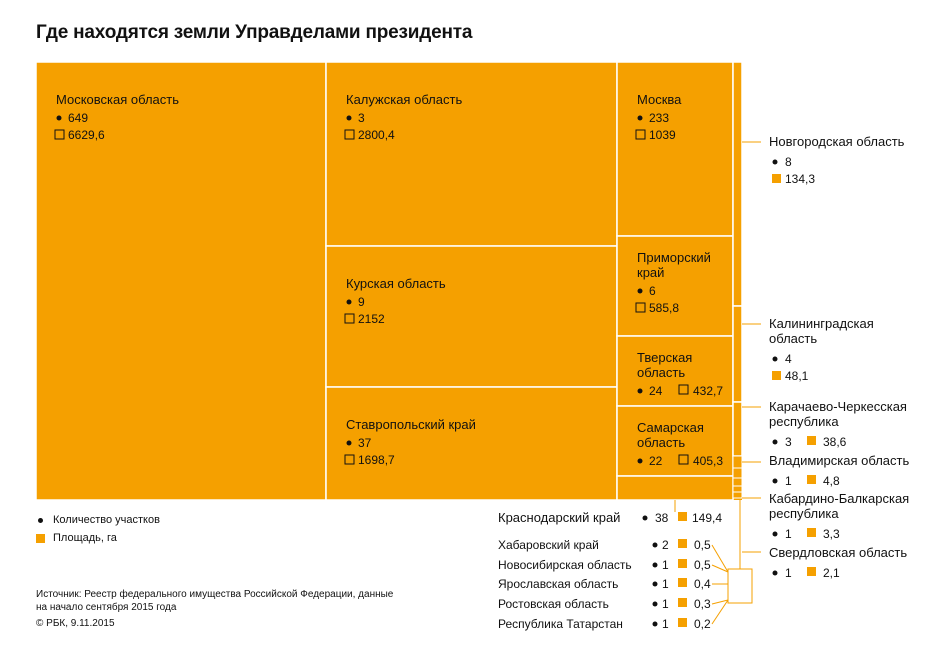 This screenshot has width=945, height=659. I want to click on count-dot-icon, so click(40, 520).